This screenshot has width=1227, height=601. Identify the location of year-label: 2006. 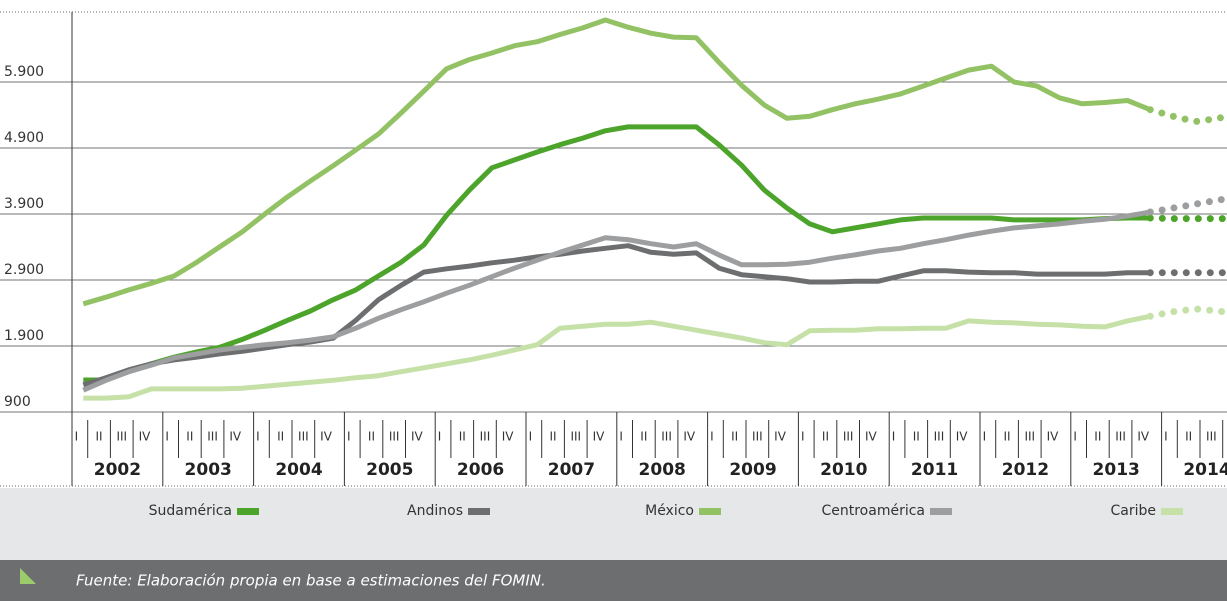
(480, 470).